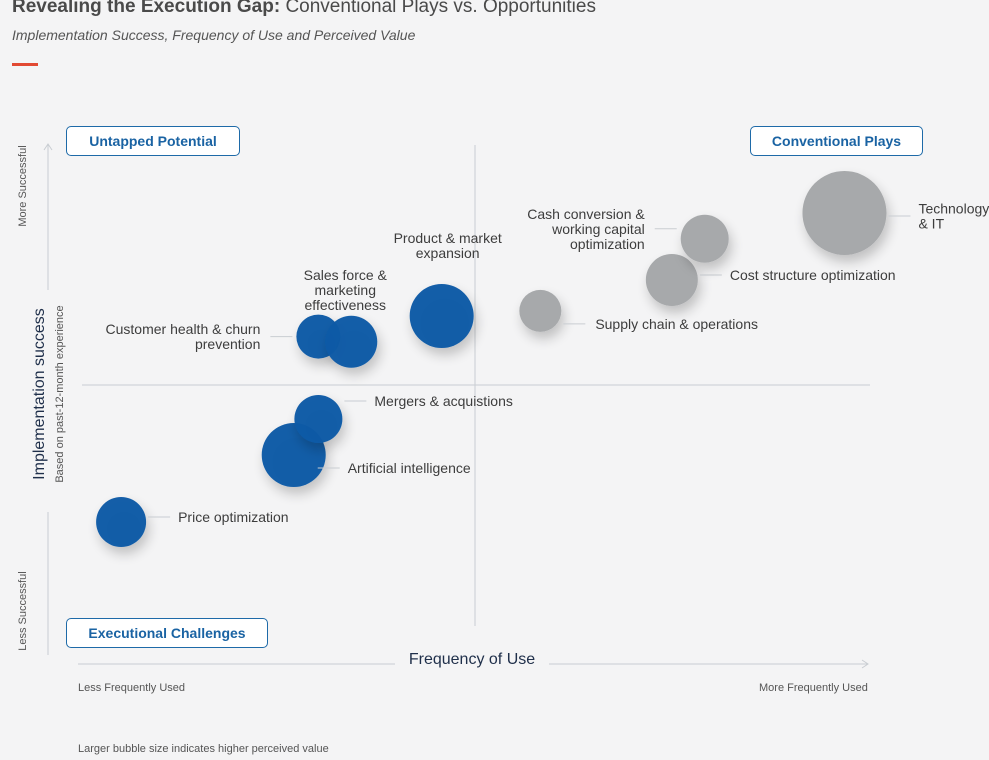  What do you see at coordinates (836, 141) in the screenshot?
I see `quadrant-label-conventional-plays: Conventional Plays` at bounding box center [836, 141].